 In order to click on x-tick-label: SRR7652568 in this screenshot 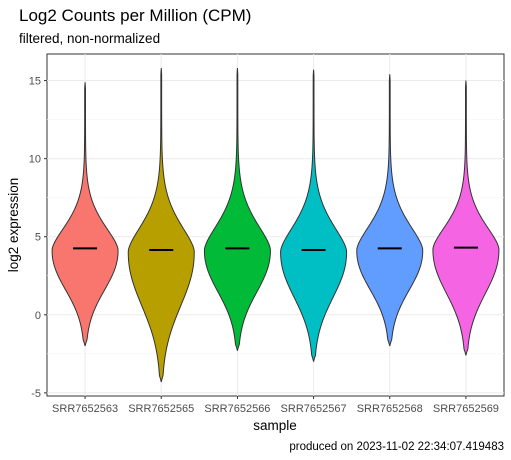, I will do `click(390, 409)`.